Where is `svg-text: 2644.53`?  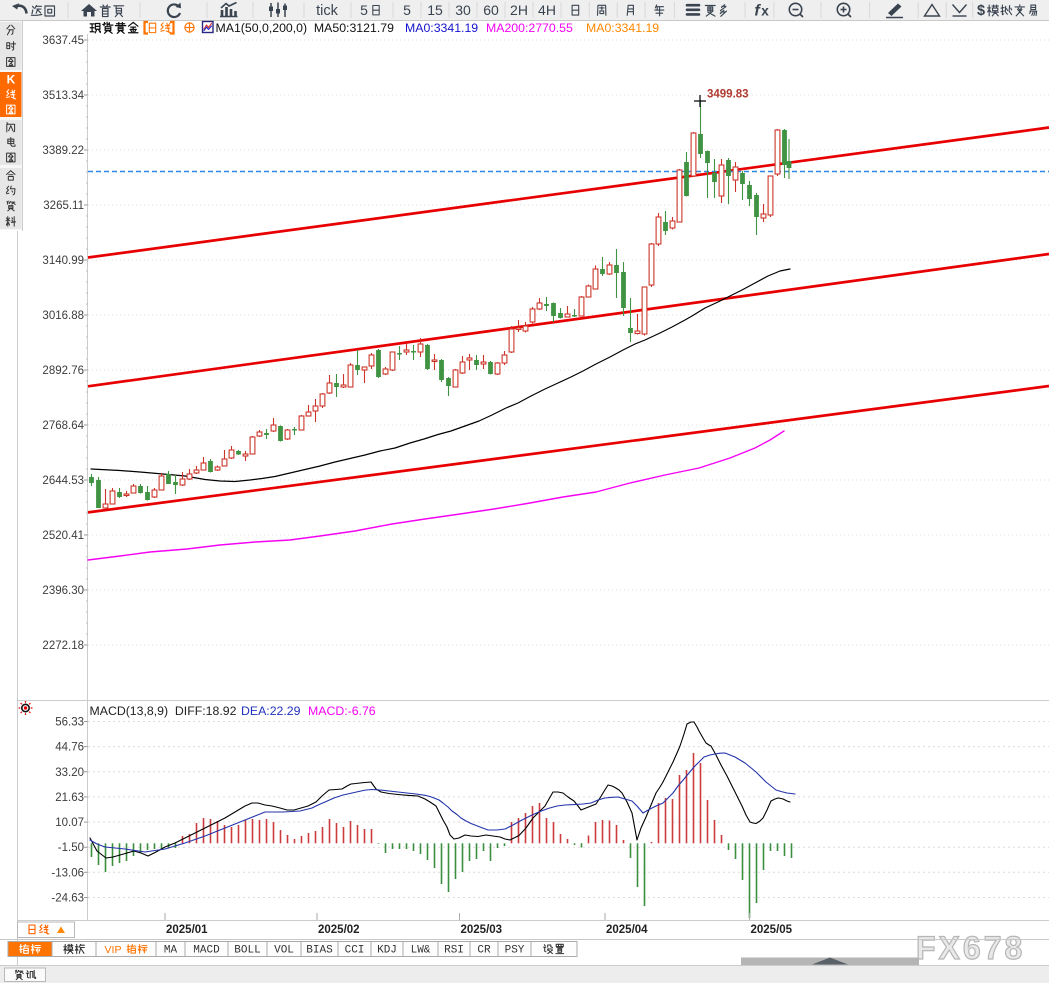
svg-text: 2644.53 is located at coordinates (63, 481).